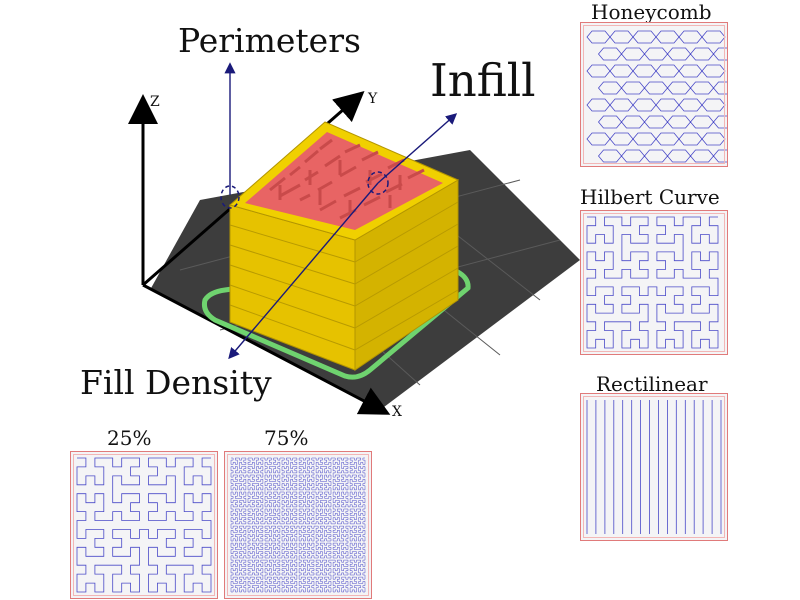 The width and height of the screenshot is (800, 600). I want to click on fill-density-arrow, so click(303, 271).